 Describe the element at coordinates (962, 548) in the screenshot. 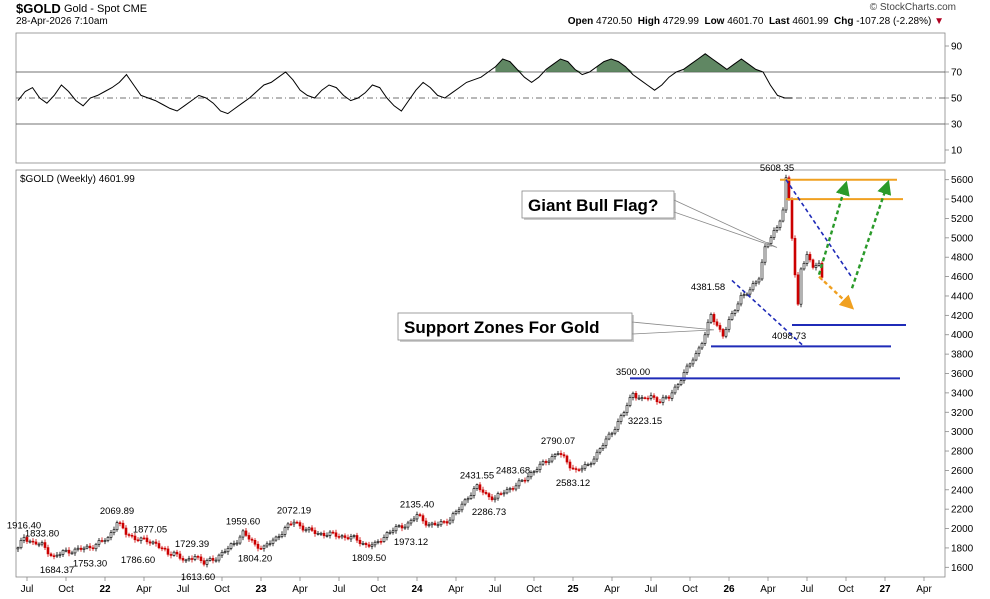

I see `price-y-tick-label: 1800` at that location.